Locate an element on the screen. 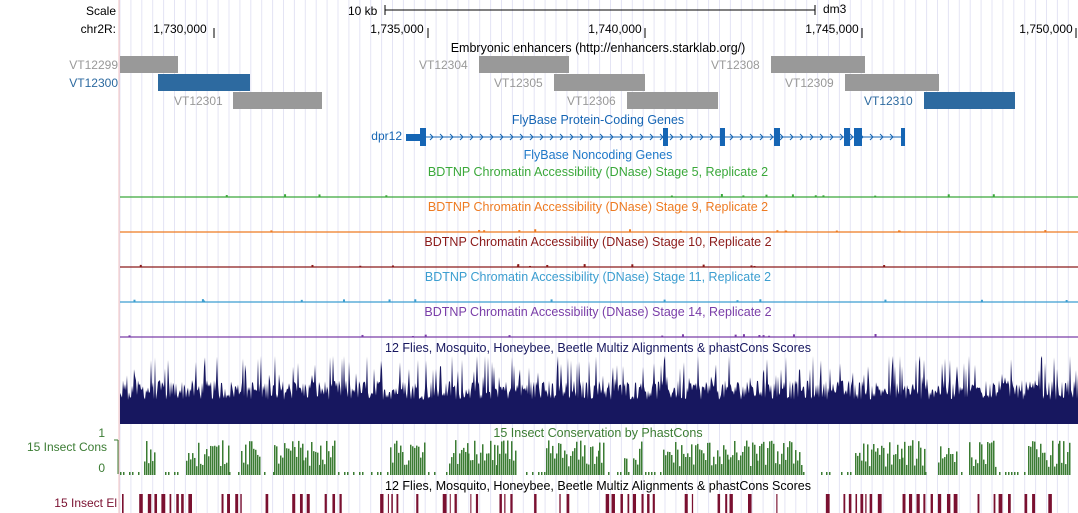 The image size is (1078, 513). enhancer-label: VT12299 is located at coordinates (93, 65).